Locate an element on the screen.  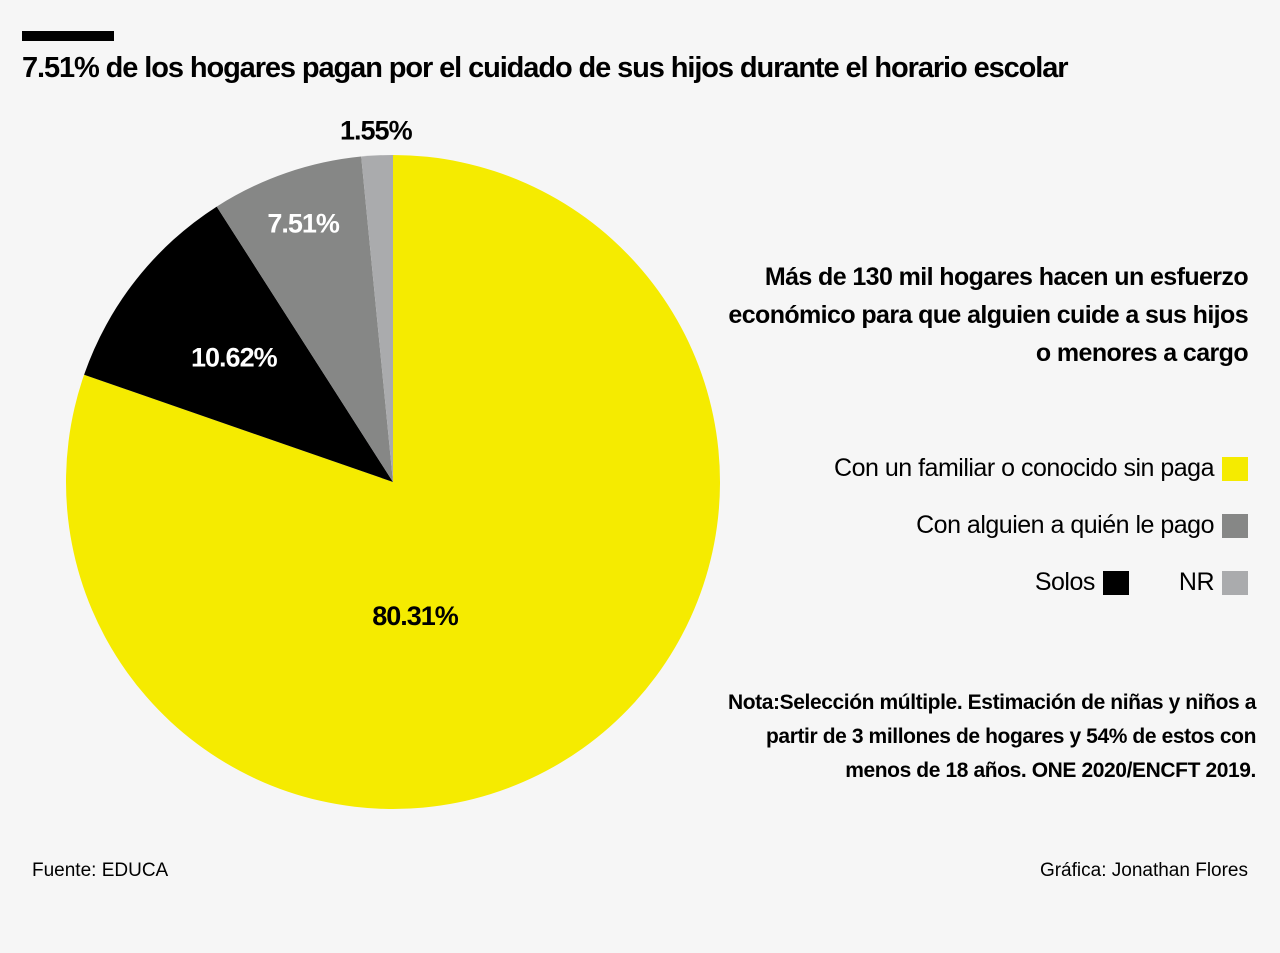
legend-item-pago: Con alguien a quién le pago is located at coordinates (1082, 525).